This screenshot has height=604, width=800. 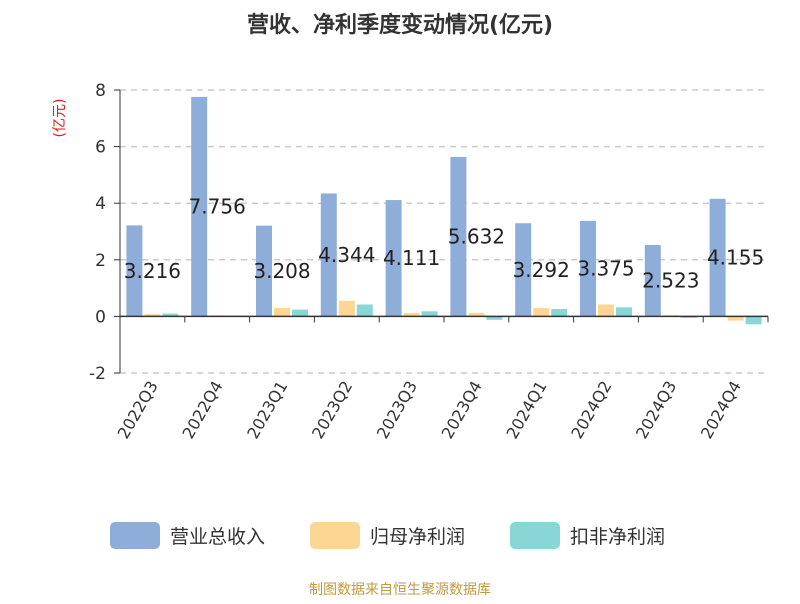 I want to click on source-note: 制图数据来自恒生聚源数据库, so click(x=400, y=590).